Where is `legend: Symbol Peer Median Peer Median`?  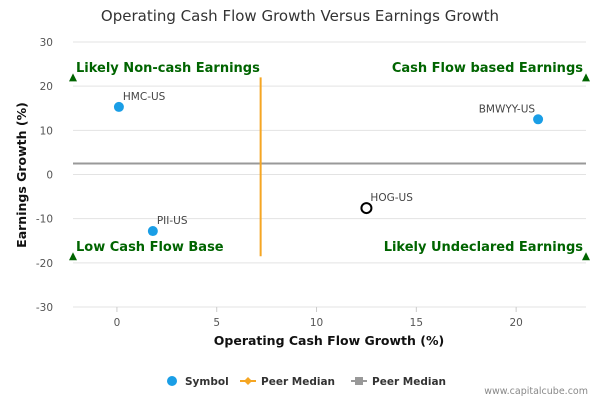 legend: Symbol Peer Median Peer Median is located at coordinates (306, 382).